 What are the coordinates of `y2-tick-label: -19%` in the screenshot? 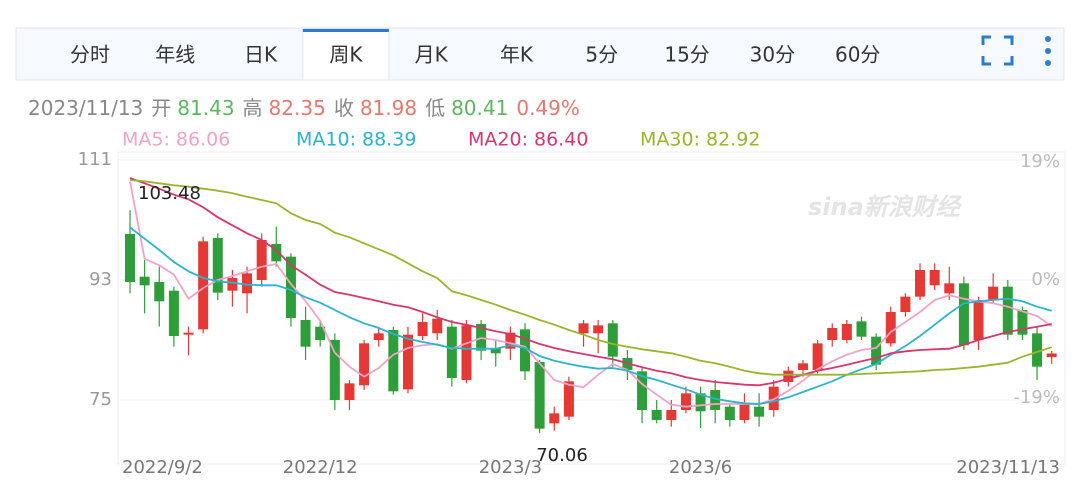 It's located at (1036, 397).